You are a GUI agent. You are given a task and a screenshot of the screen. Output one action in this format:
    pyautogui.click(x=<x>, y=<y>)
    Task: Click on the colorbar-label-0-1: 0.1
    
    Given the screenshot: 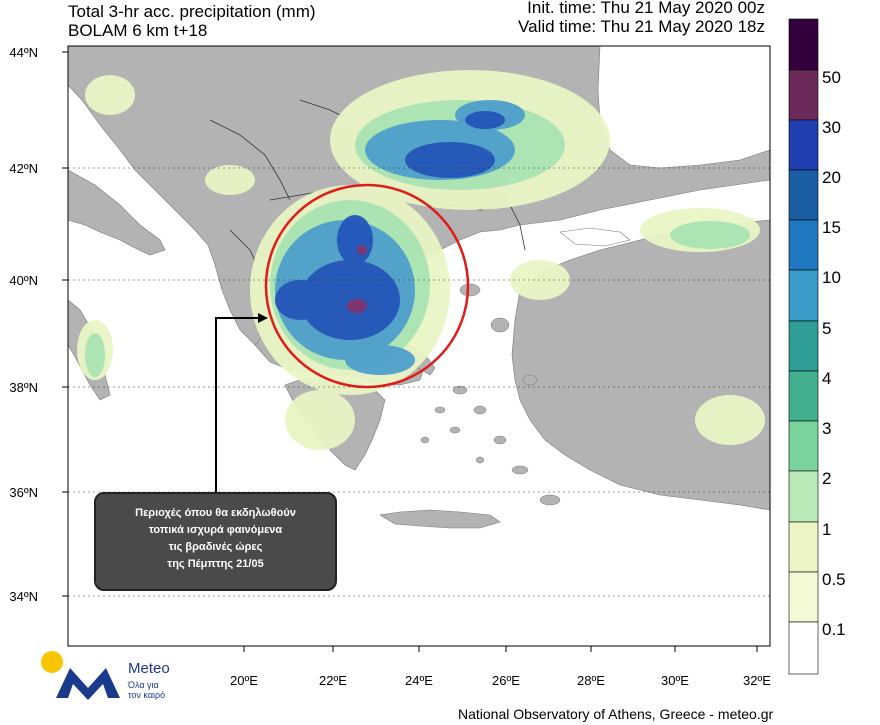 What is the action you would take?
    pyautogui.click(x=834, y=629)
    